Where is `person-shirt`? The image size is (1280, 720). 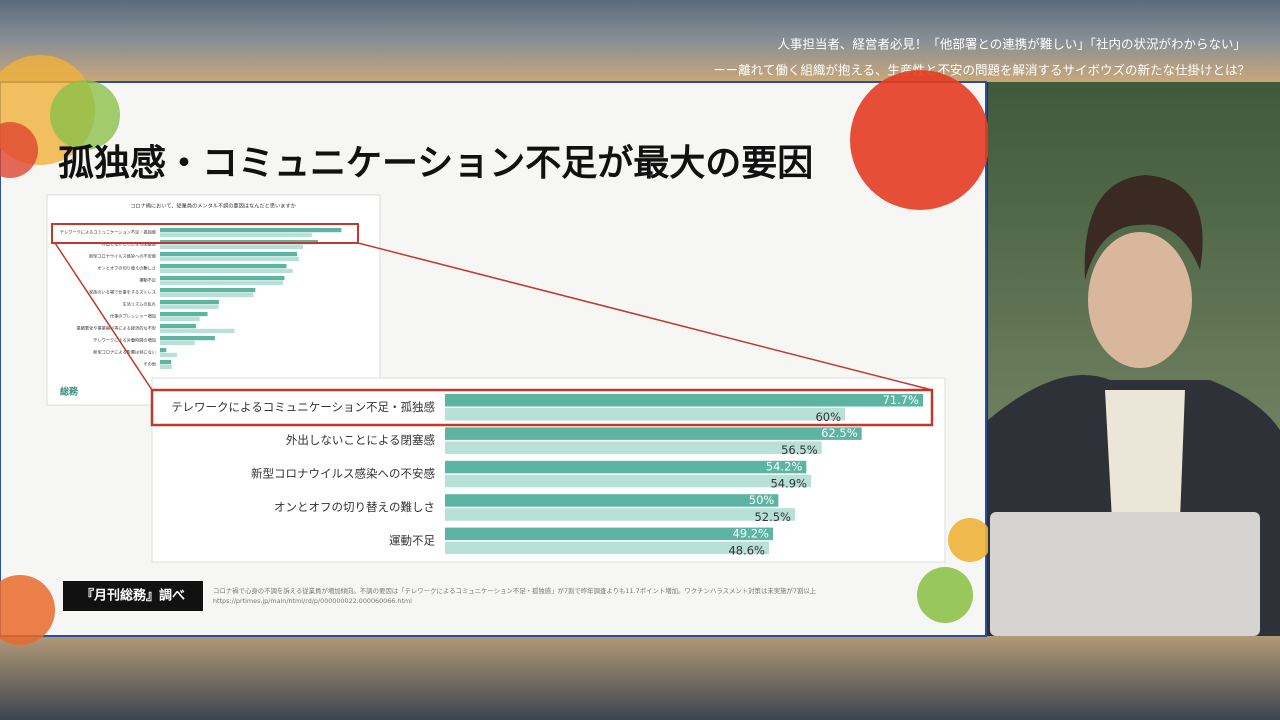 person-shirt is located at coordinates (1145, 455).